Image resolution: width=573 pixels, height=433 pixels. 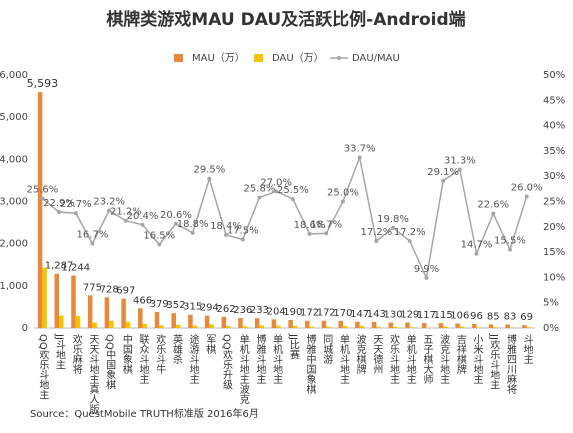 What do you see at coordinates (554, 202) in the screenshot?
I see `y2-tick-label: 25%` at bounding box center [554, 202].